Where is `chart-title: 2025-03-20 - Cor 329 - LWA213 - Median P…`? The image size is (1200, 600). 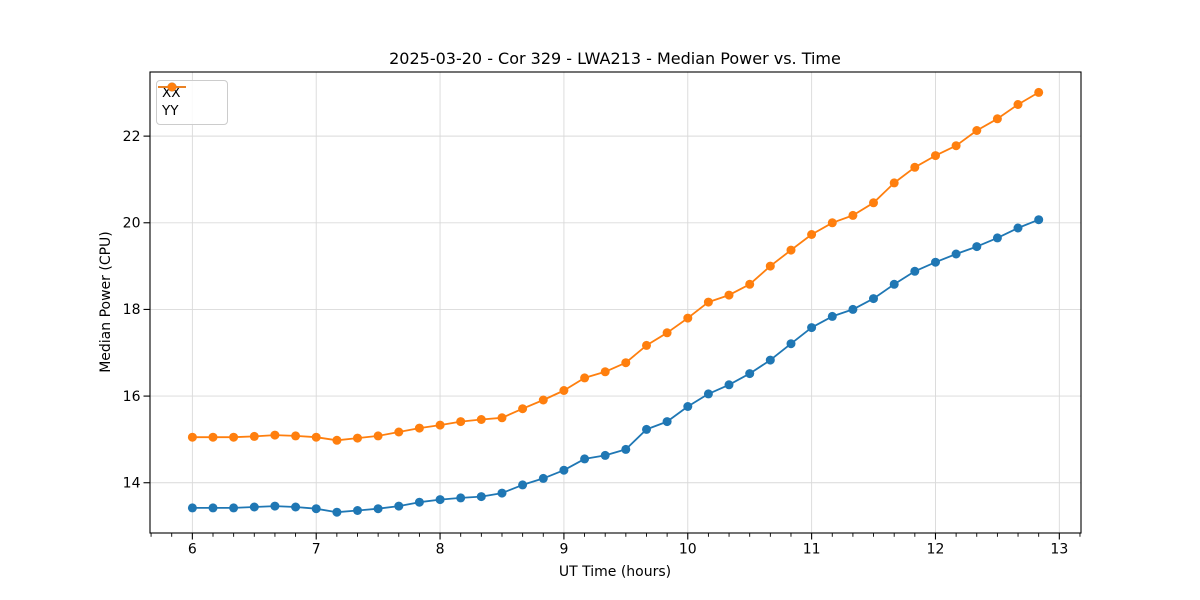
chart-title: 2025-03-20 - Cor 329 - LWA213 - Median P… is located at coordinates (615, 58).